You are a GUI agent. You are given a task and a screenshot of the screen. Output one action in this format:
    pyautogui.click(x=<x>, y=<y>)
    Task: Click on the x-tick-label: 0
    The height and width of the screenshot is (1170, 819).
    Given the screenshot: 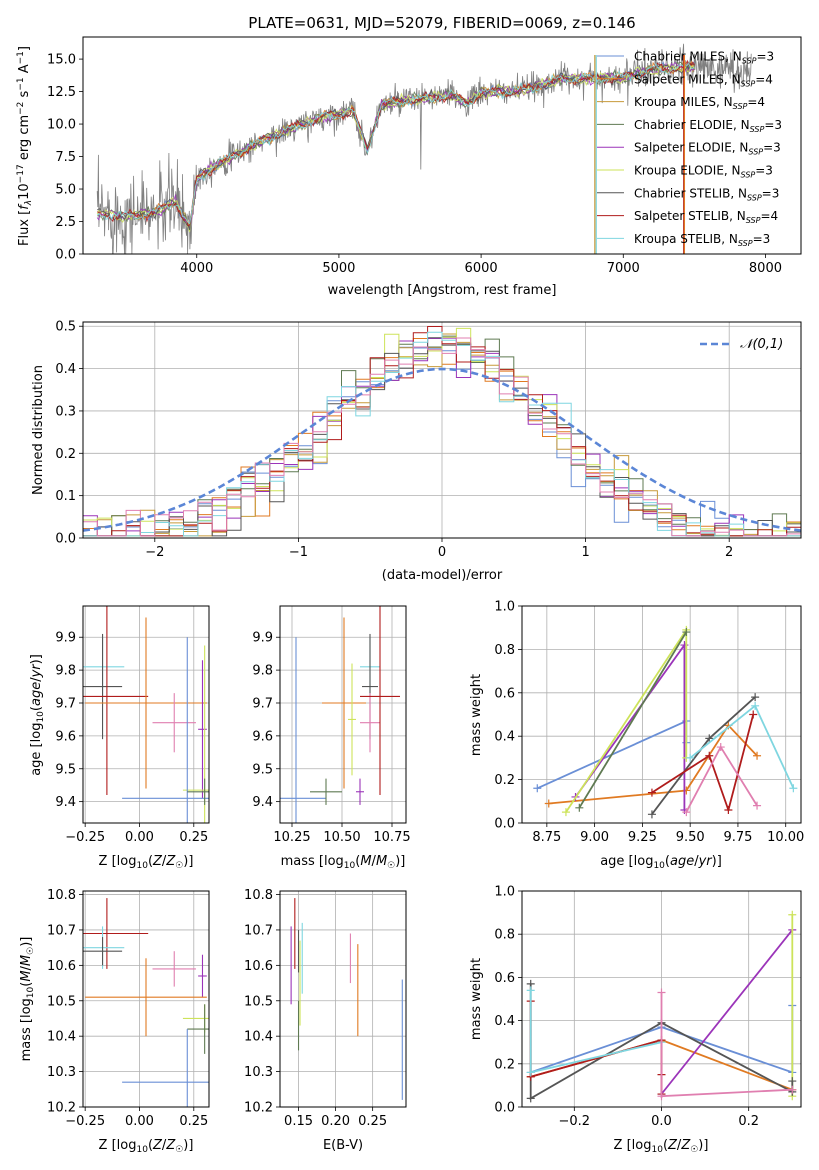 What is the action you would take?
    pyautogui.click(x=442, y=552)
    